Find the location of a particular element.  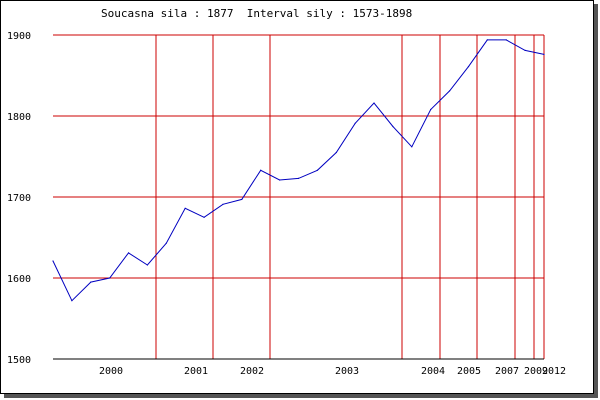

x-tick-label: 2004 is located at coordinates (433, 371).